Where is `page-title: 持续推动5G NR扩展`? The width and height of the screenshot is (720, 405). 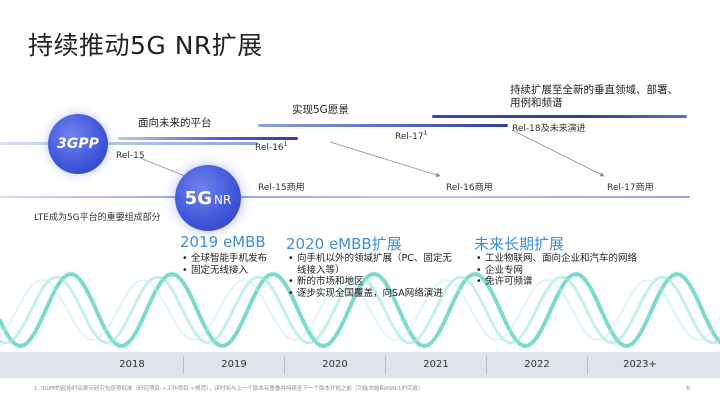 page-title: 持续推动5G NR扩展 is located at coordinates (145, 45).